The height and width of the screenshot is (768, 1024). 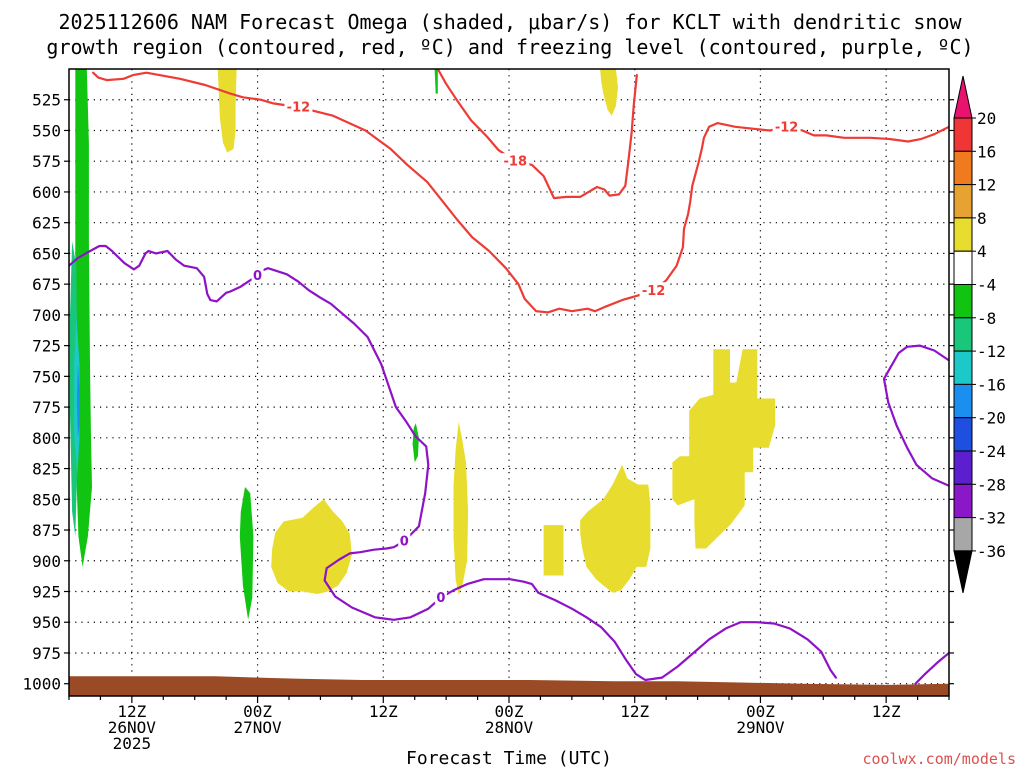 I want to click on y-tick-label: 525, so click(x=46, y=100).